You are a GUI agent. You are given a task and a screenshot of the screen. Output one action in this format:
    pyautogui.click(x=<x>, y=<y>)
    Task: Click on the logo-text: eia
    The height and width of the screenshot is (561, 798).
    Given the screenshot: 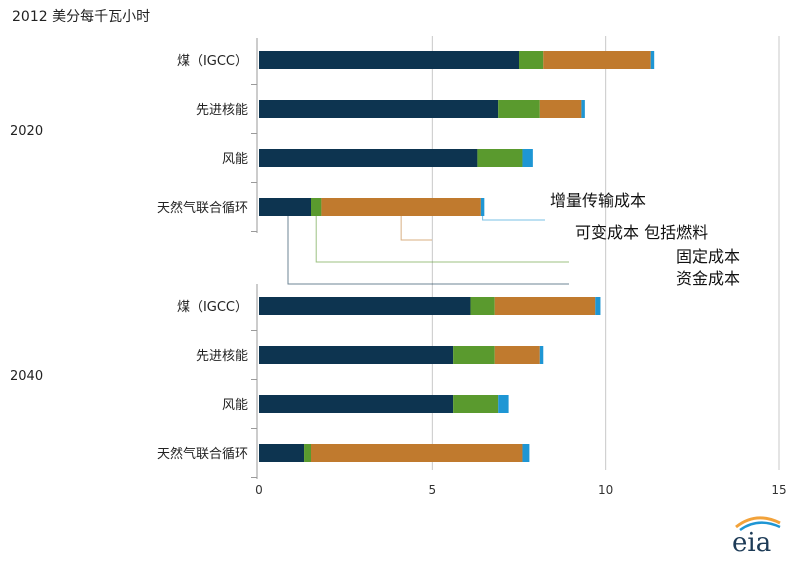 What is the action you would take?
    pyautogui.click(x=751, y=541)
    